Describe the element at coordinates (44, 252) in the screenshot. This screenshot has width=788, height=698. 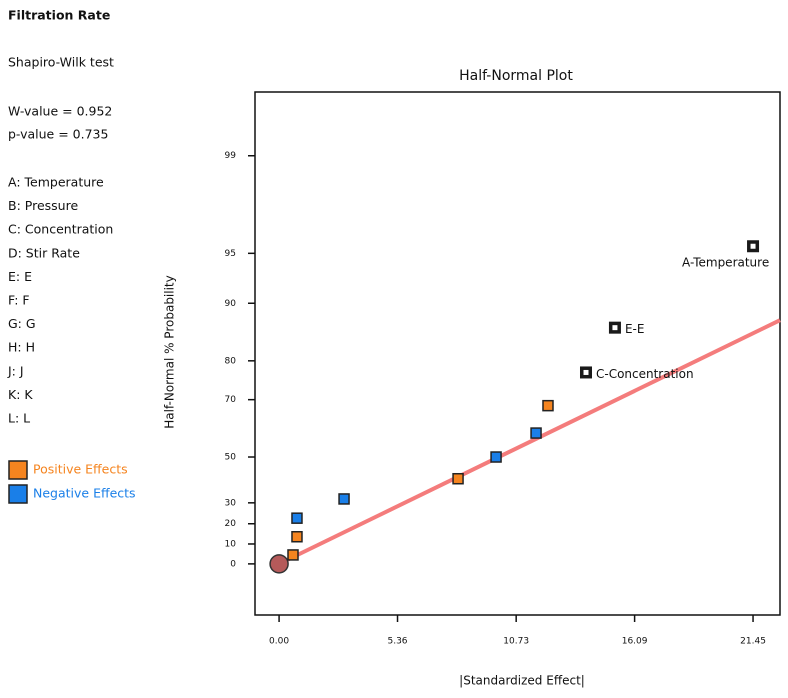
I see `factor: D: Stir Rate` at that location.